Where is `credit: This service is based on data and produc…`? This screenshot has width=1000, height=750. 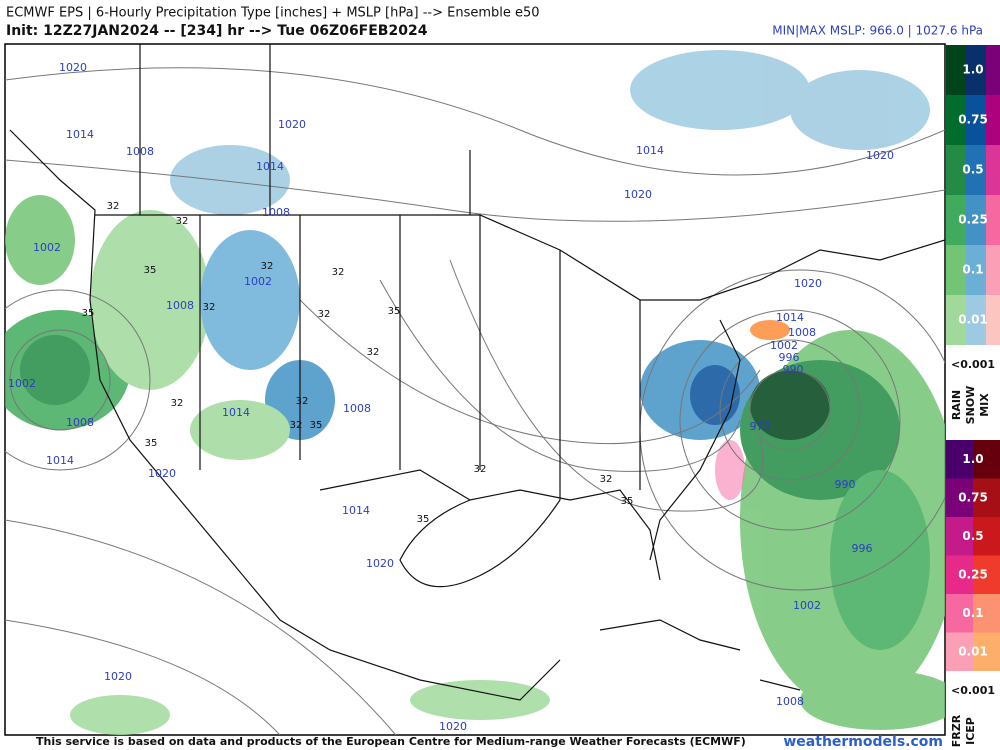 credit: This service is based on data and produc… is located at coordinates (391, 741).